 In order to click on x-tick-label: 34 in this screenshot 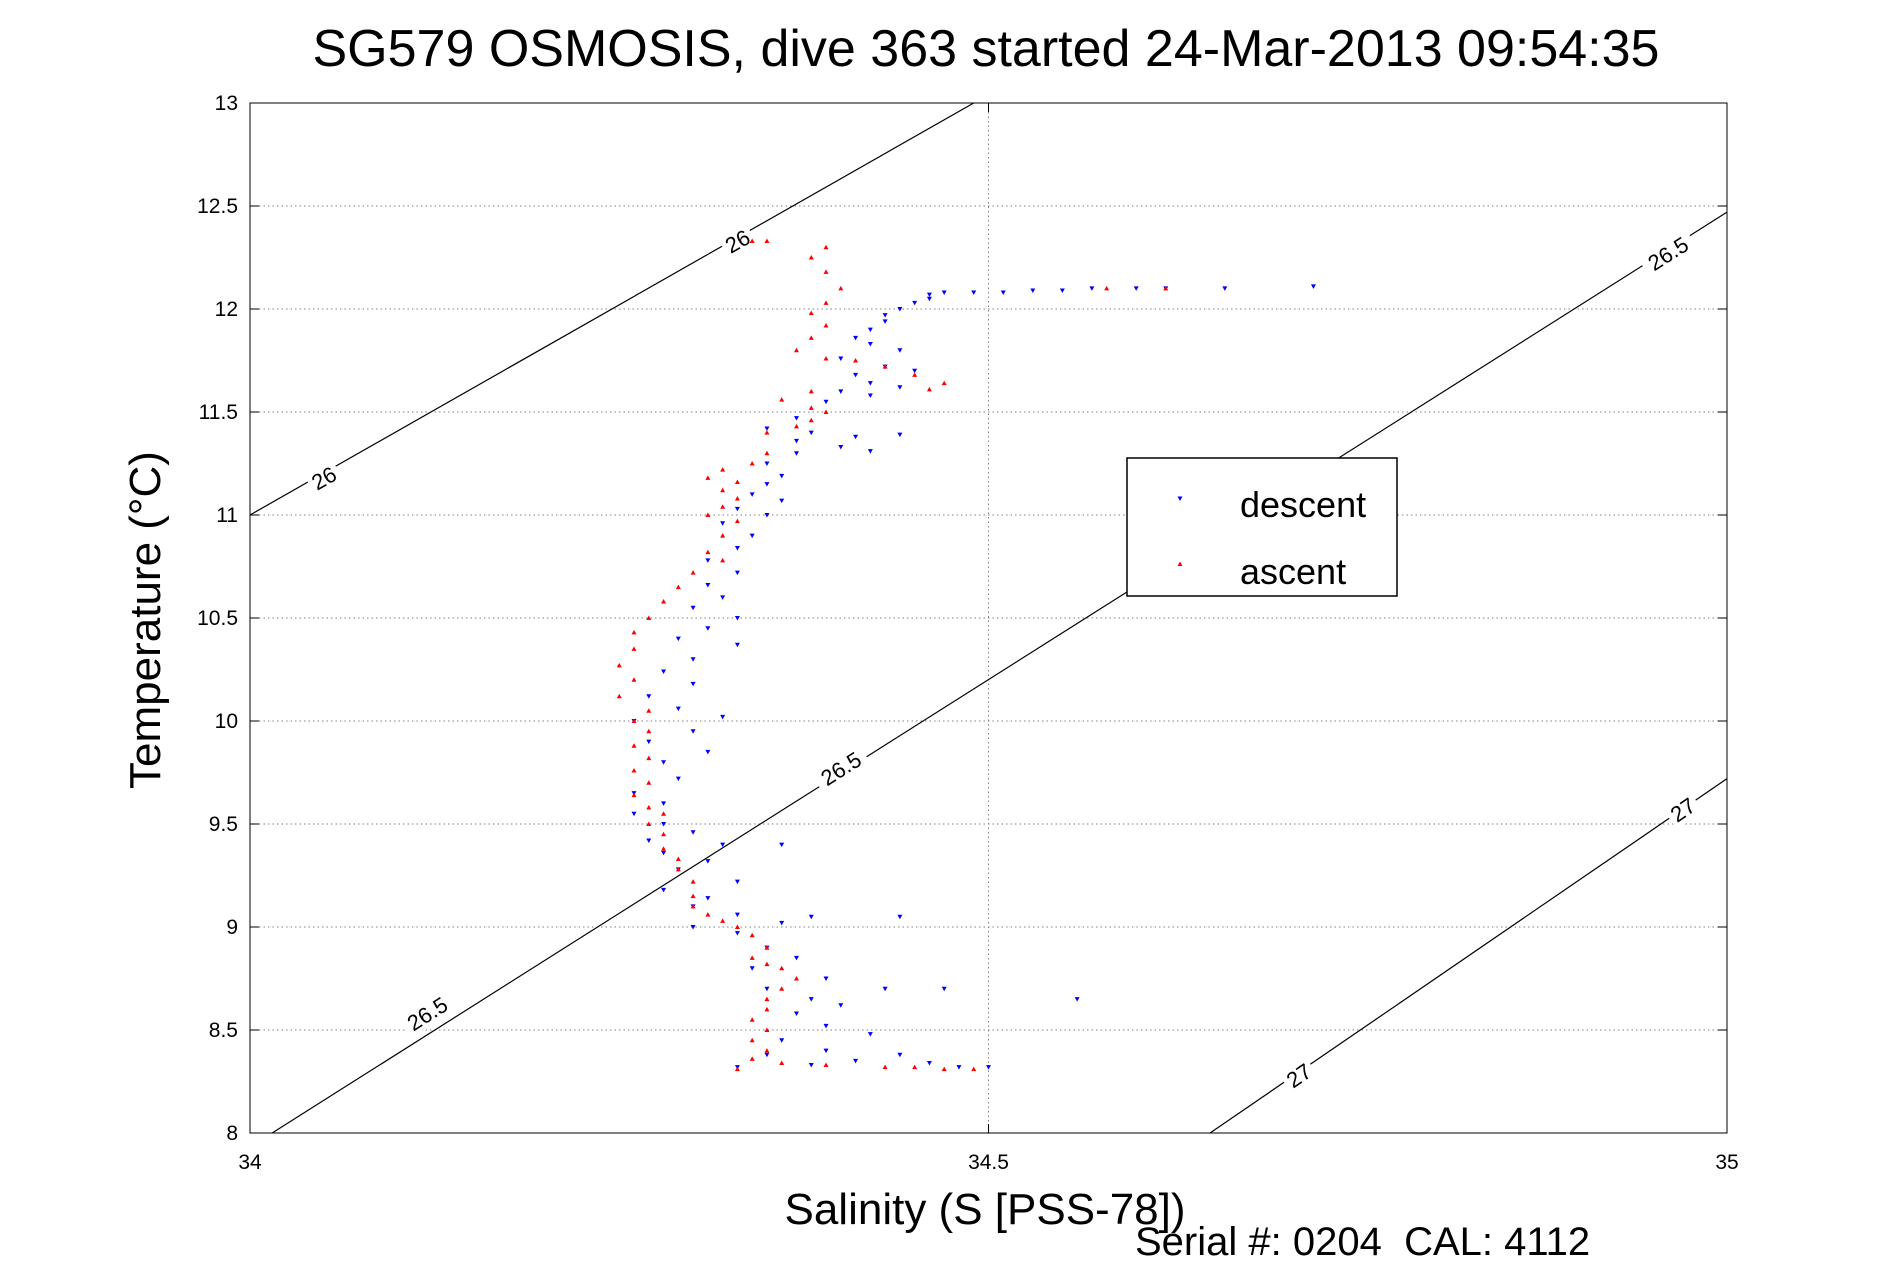, I will do `click(250, 1162)`.